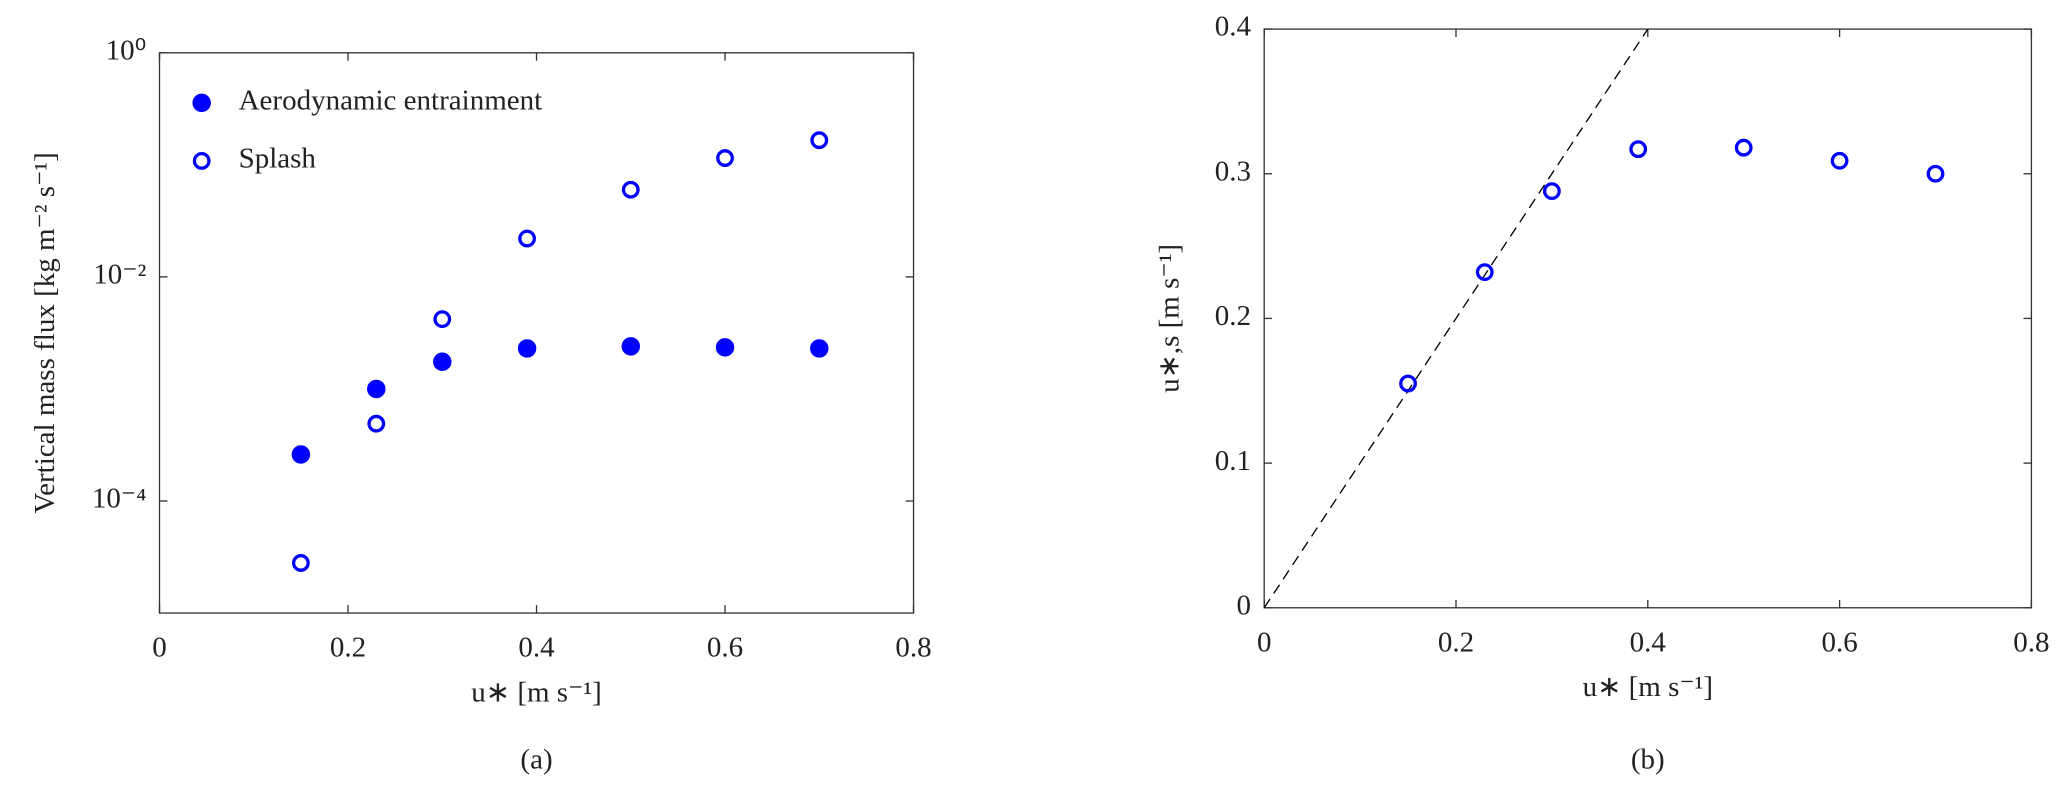 The image size is (2067, 799). Describe the element at coordinates (119, 275) in the screenshot. I see `y-tick-label: 10⁻²` at that location.